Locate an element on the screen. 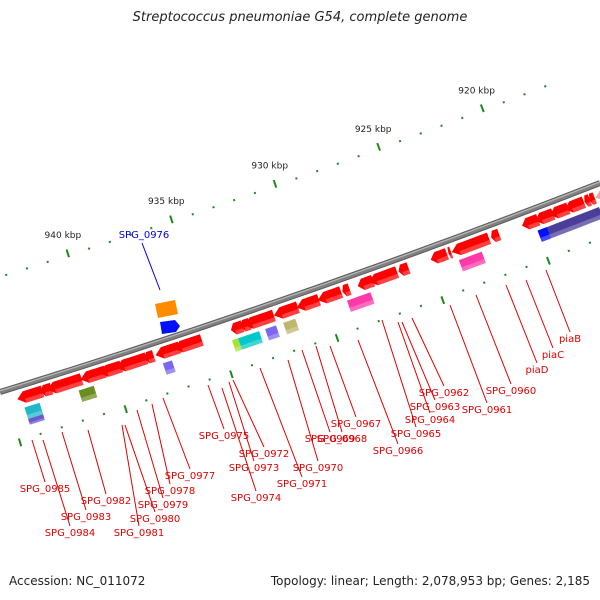 This screenshot has width=600, height=600. gene-label: SPG_0979 is located at coordinates (163, 505).